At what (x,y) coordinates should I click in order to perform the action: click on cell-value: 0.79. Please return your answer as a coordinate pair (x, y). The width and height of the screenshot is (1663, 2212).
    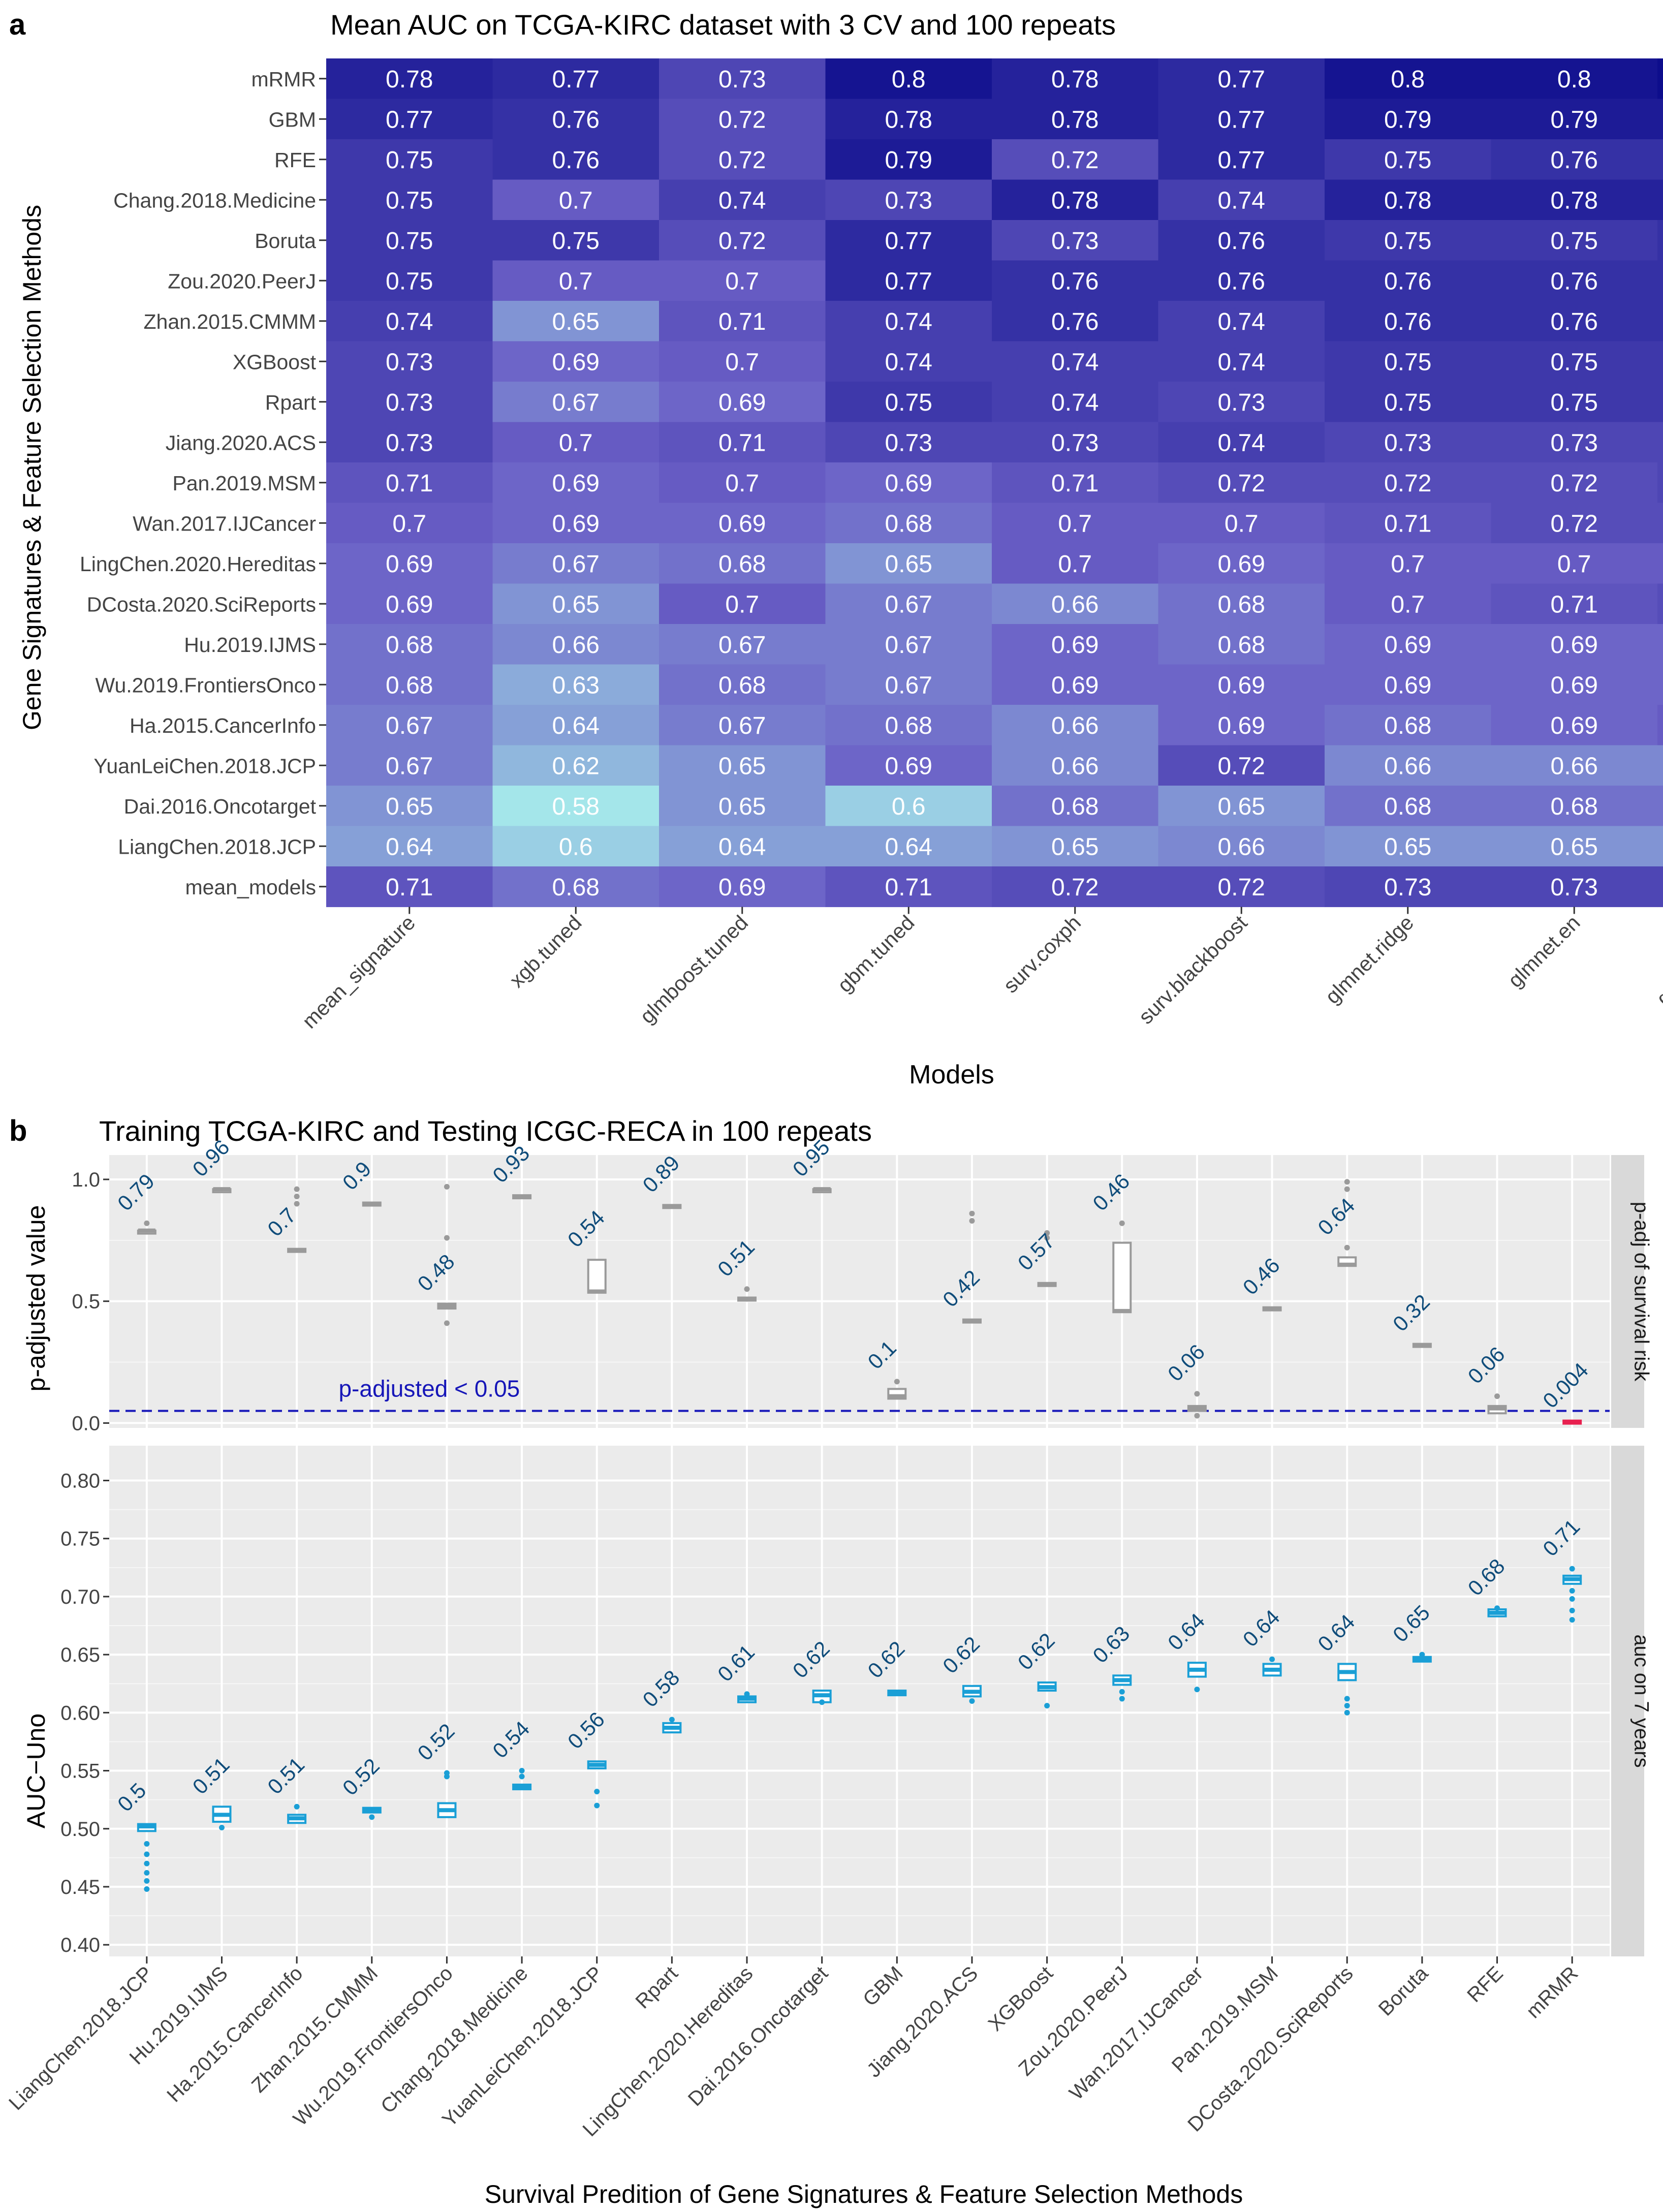
    Looking at the image, I should click on (1407, 119).